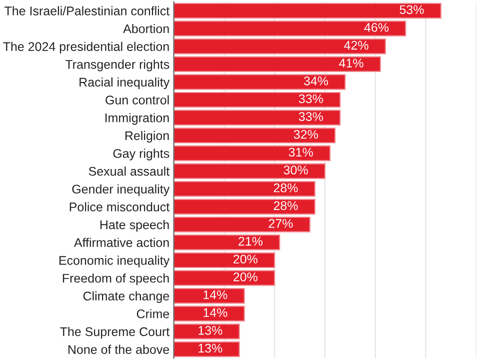 This screenshot has height=360, width=480. I want to click on y-tick-label: Gender inequality, so click(121, 190).